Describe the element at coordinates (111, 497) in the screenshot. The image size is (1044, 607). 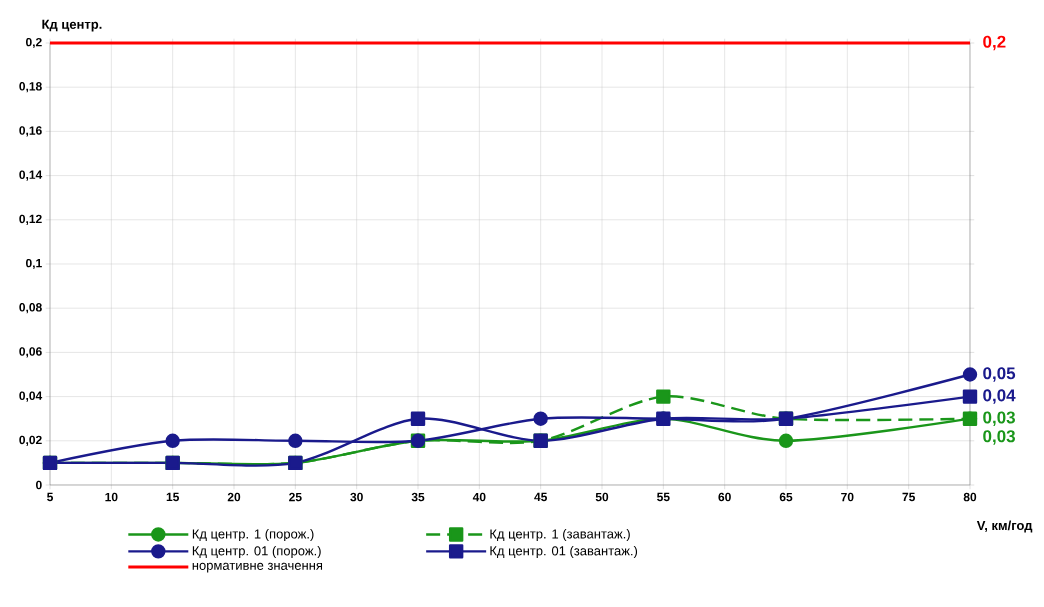
I see `x-tick-label: 10` at that location.